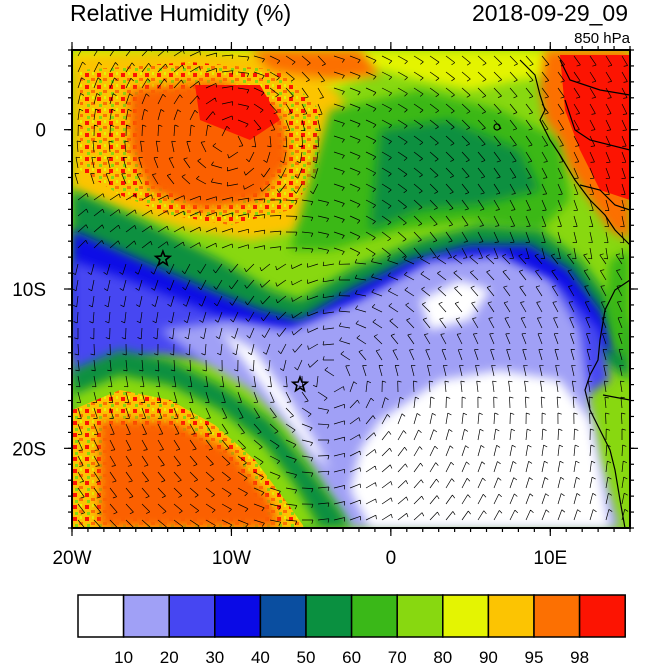 The width and height of the screenshot is (650, 667). What do you see at coordinates (351, 657) in the screenshot?
I see `colorbar-label: 60` at bounding box center [351, 657].